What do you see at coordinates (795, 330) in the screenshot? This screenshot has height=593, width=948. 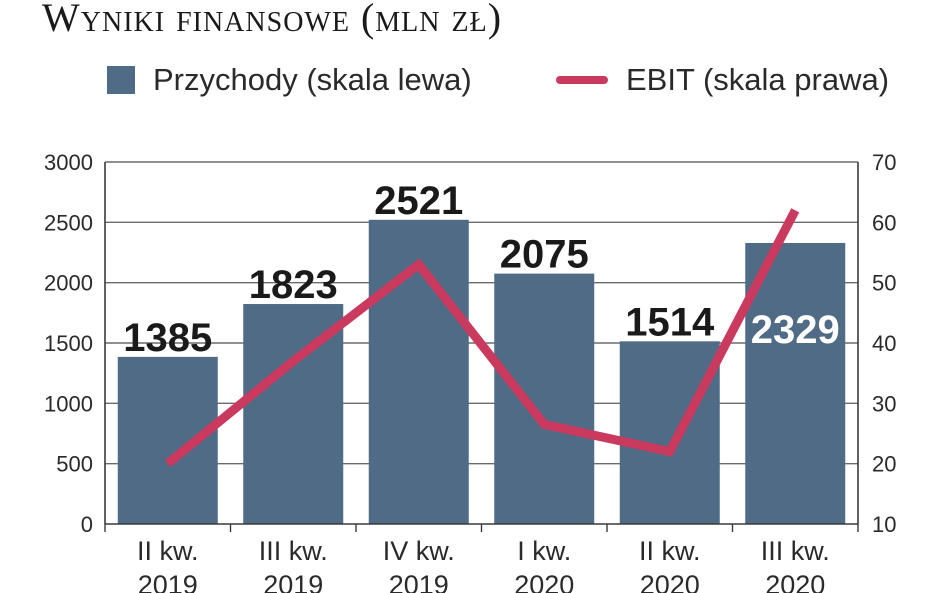 I see `bar-value-label: 2329` at bounding box center [795, 330].